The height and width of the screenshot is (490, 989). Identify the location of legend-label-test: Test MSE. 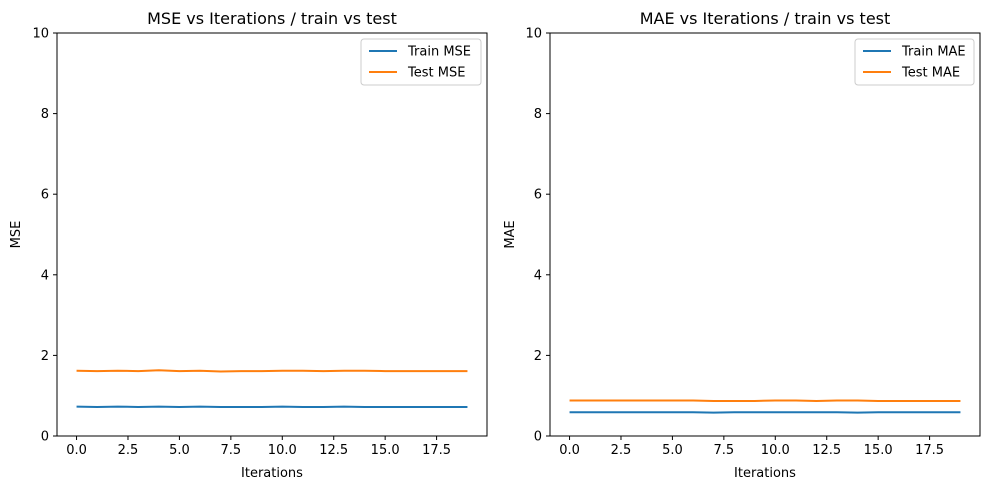
(436, 73).